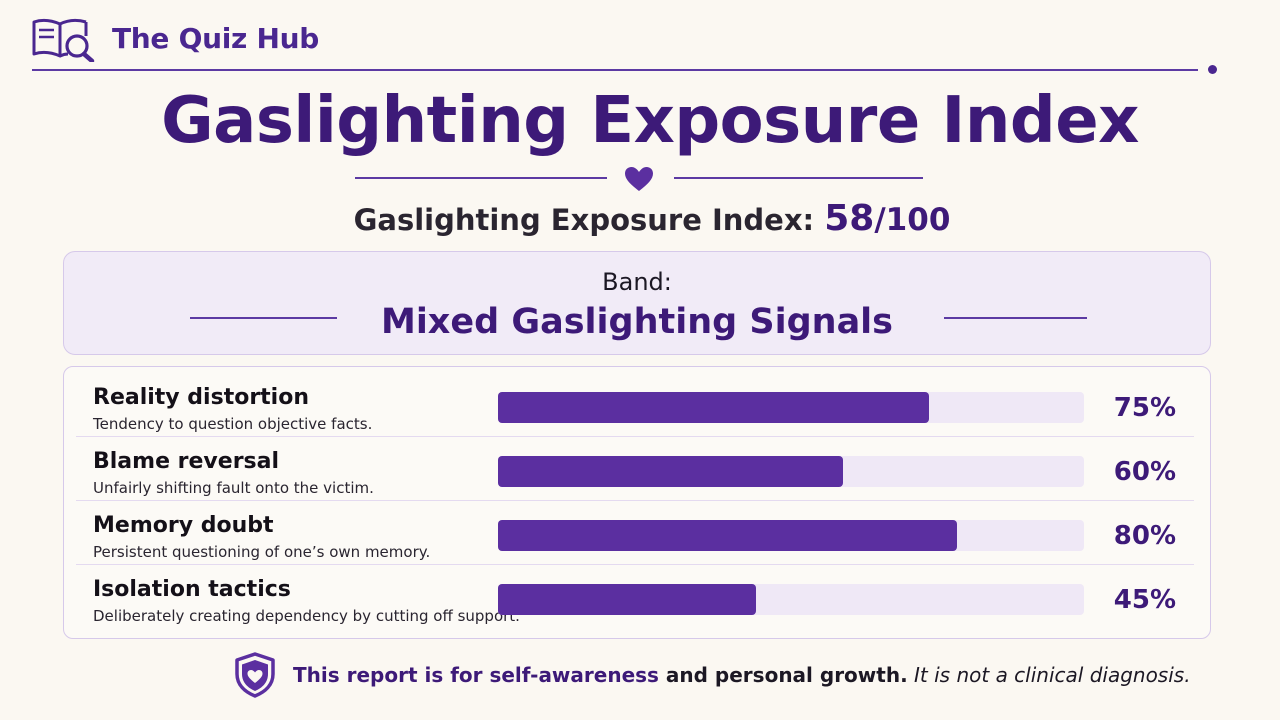  I want to click on band-value: Mixed Gaslighting Signals, so click(637, 322).